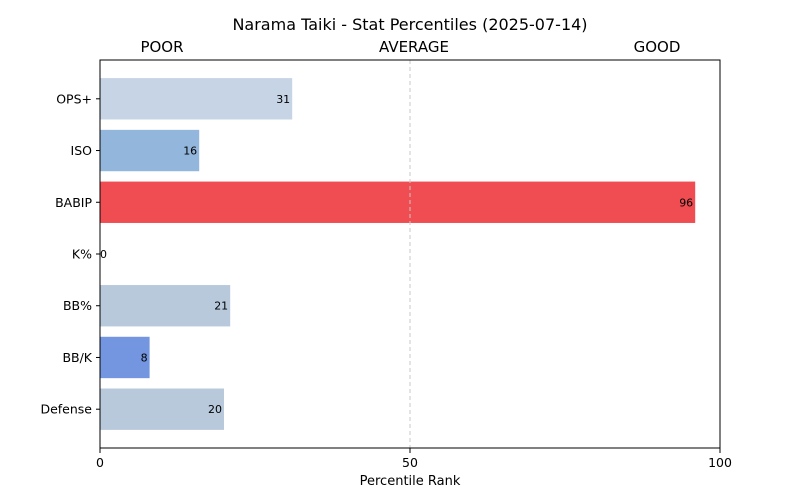  What do you see at coordinates (77, 305) in the screenshot?
I see `y-tick-label: BB%` at bounding box center [77, 305].